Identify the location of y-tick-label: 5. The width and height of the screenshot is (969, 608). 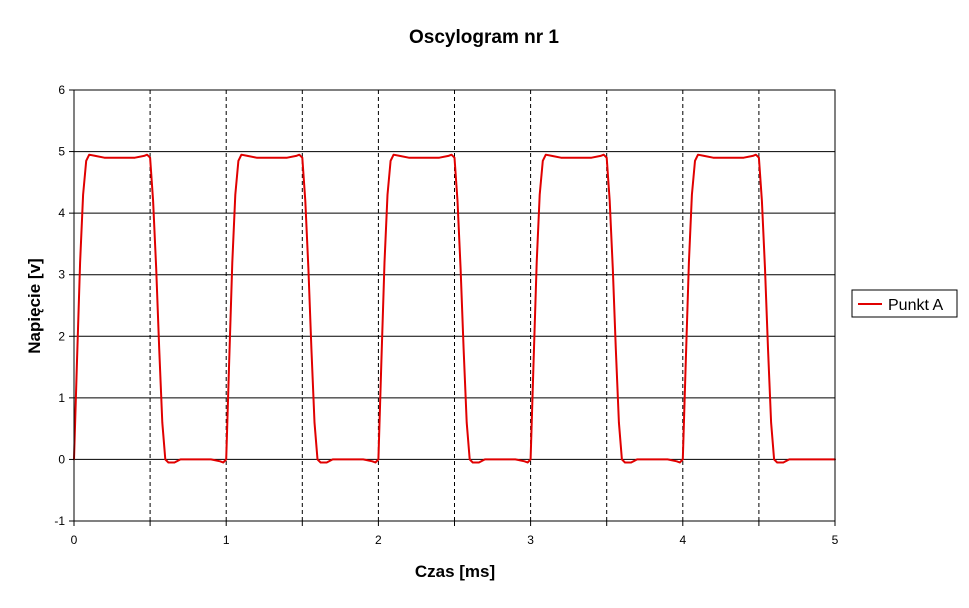
(61, 152).